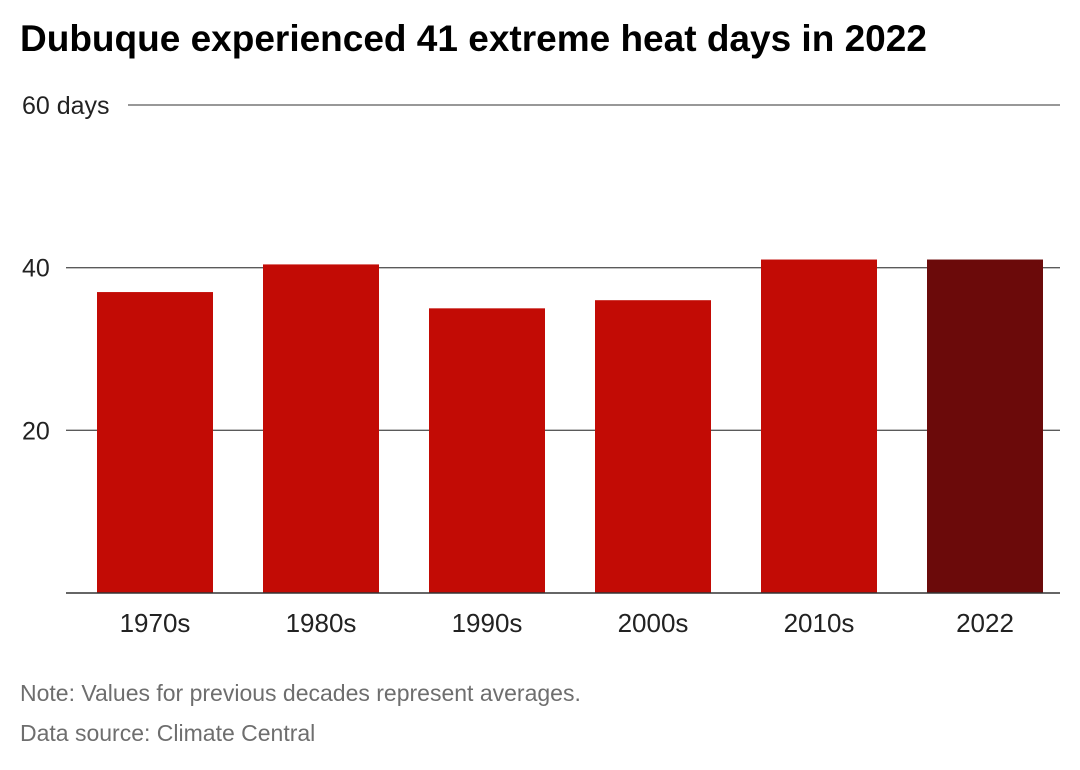  Describe the element at coordinates (321, 428) in the screenshot. I see `bar-1980s` at that location.